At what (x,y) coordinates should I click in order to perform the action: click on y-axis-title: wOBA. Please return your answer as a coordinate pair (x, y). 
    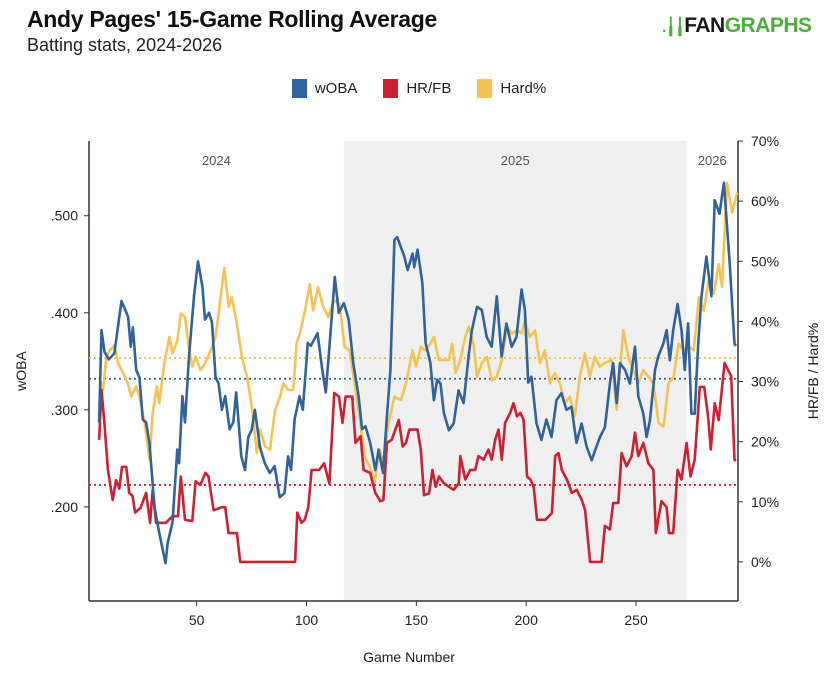
    Looking at the image, I should click on (21, 371).